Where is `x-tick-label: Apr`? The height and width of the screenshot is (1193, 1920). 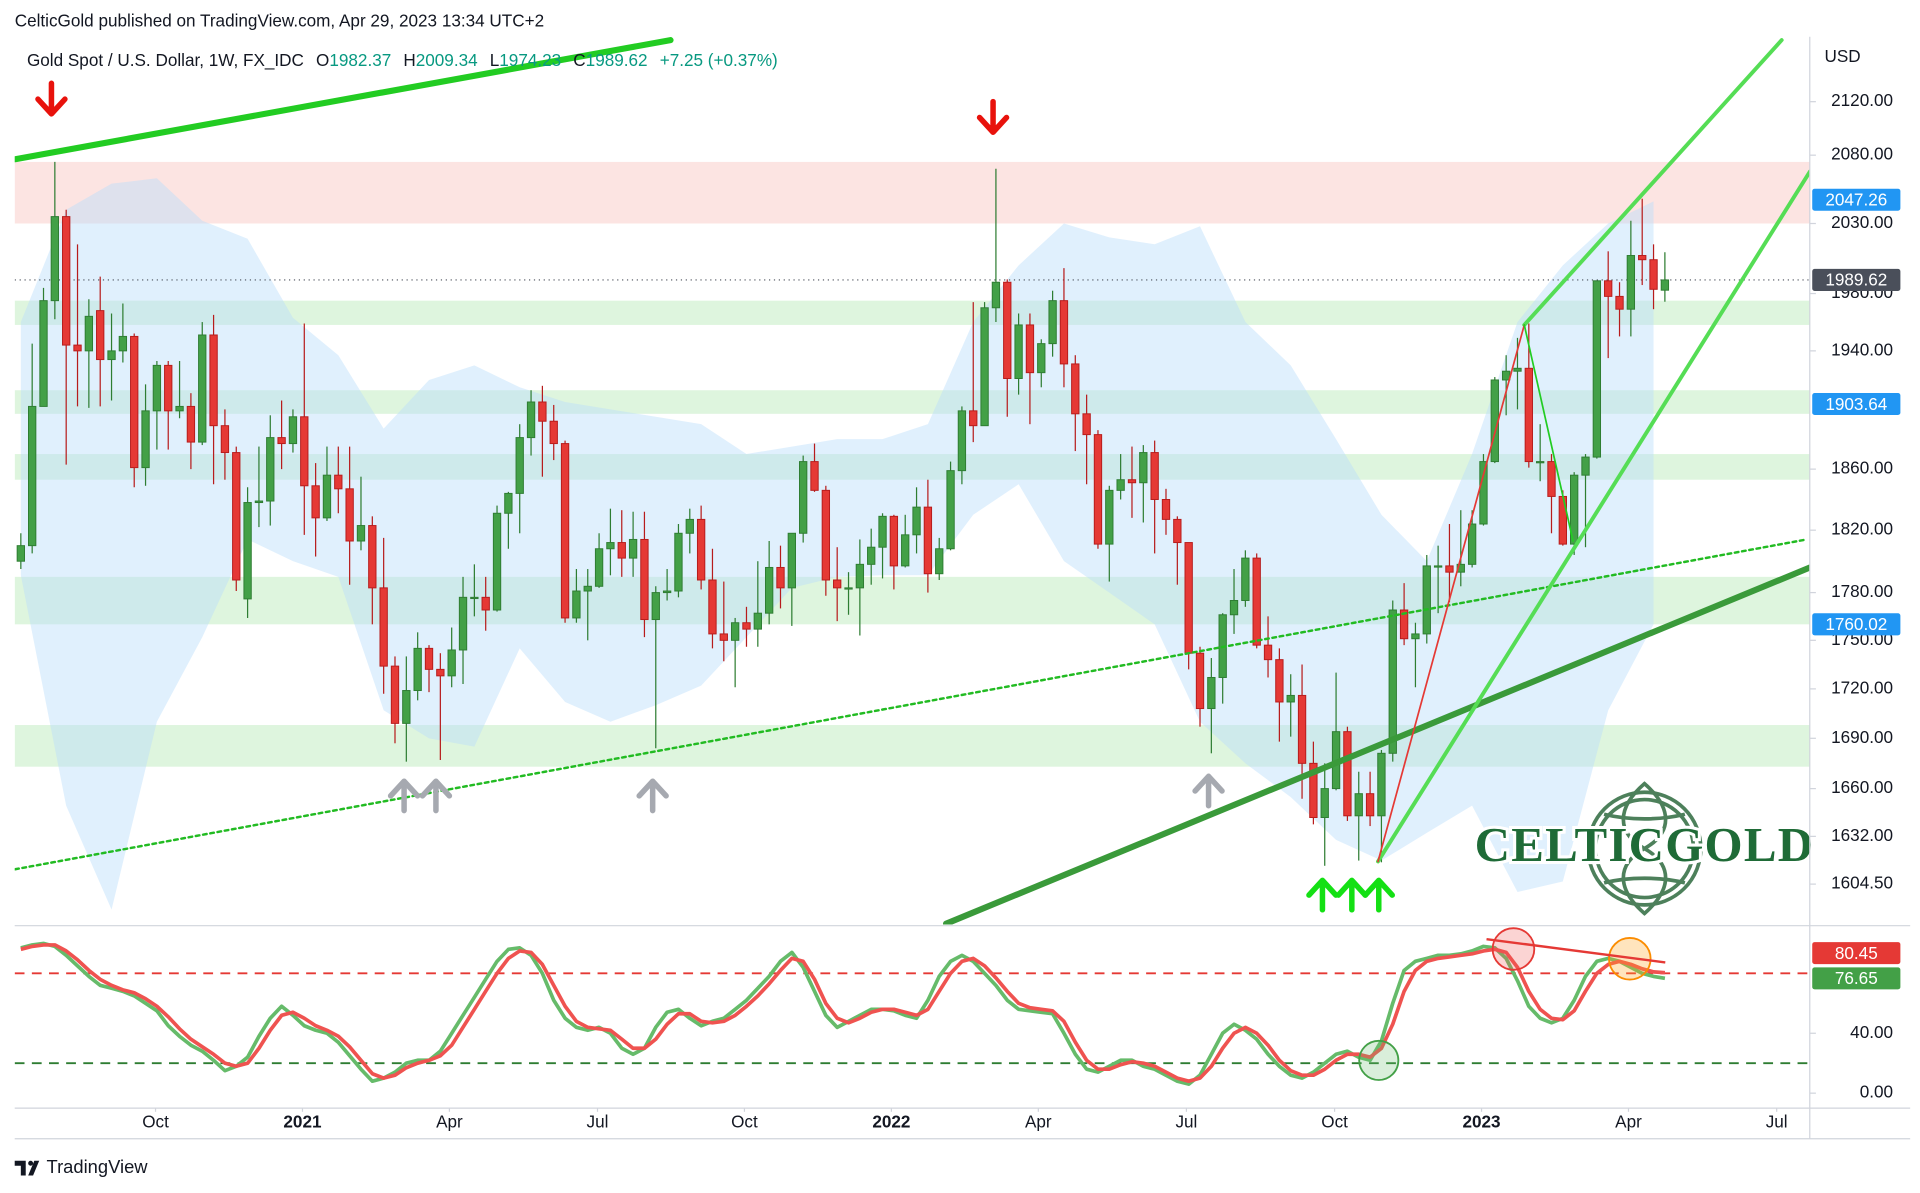 x-tick-label: Apr is located at coordinates (449, 1121).